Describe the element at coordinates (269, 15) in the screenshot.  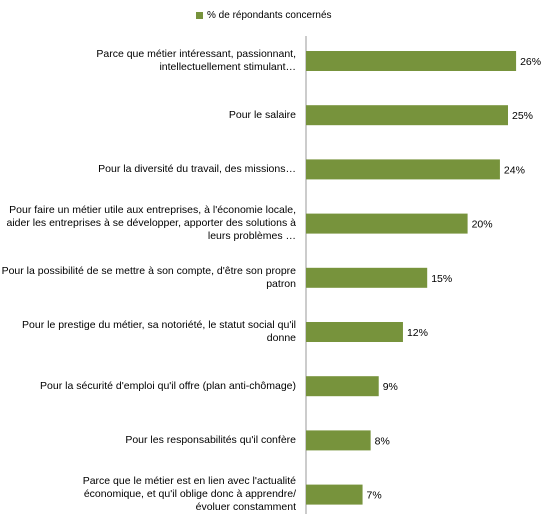
I see `legend-label: % de répondants concernés` at that location.